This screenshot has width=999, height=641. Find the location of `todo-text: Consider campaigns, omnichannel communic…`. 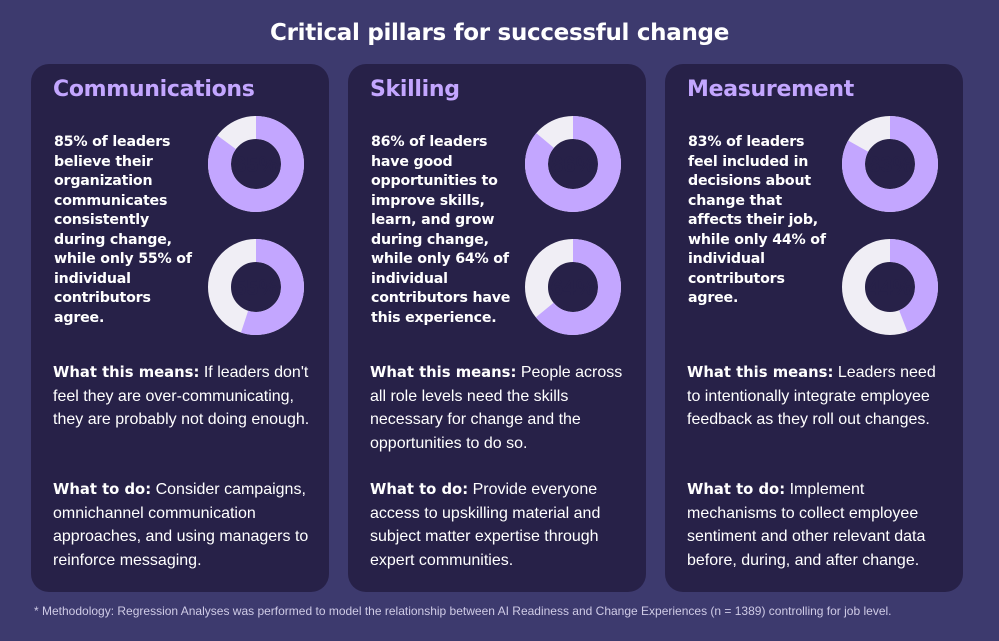

todo-text: Consider campaigns, omnichannel communic… is located at coordinates (181, 525).